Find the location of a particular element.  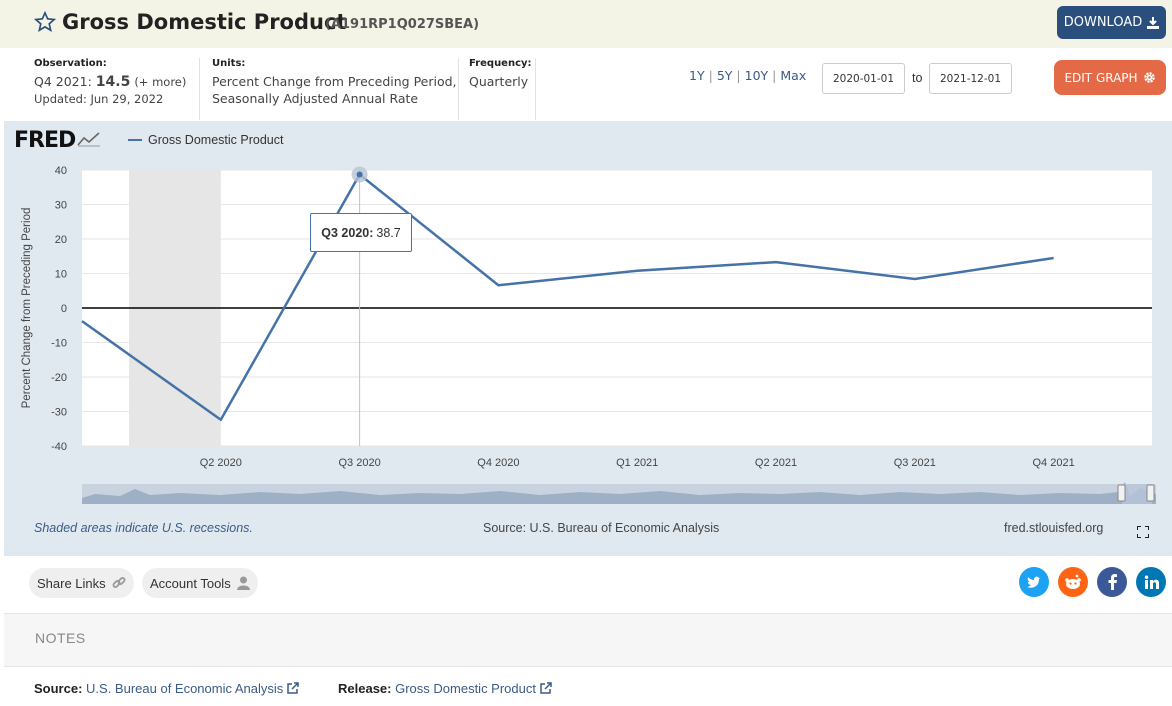

y-tick-label: 30 is located at coordinates (61, 206).